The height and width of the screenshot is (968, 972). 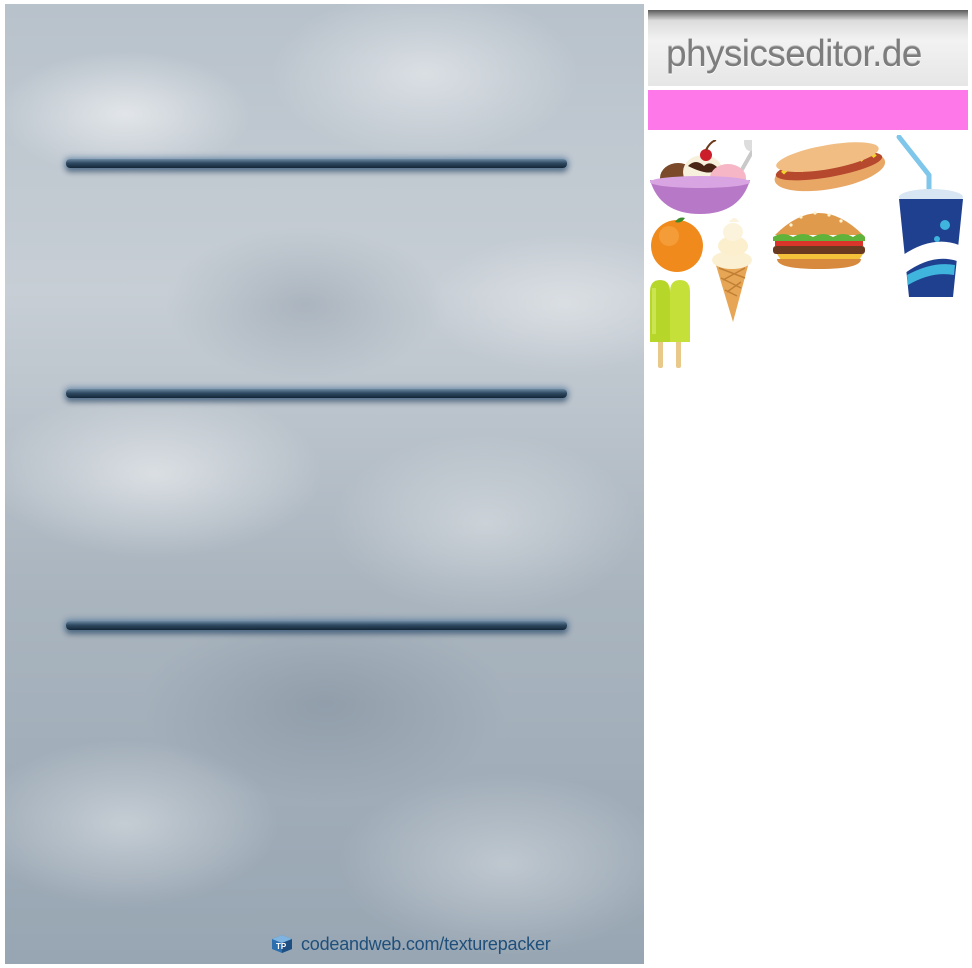 What do you see at coordinates (426, 943) in the screenshot?
I see `credit-link-text: codeandweb.com/texturepacker` at bounding box center [426, 943].